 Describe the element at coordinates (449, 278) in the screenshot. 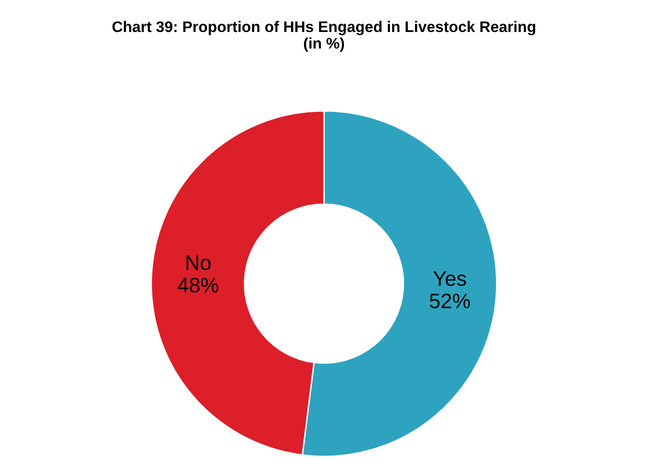

I see `slice-label: Yes` at that location.